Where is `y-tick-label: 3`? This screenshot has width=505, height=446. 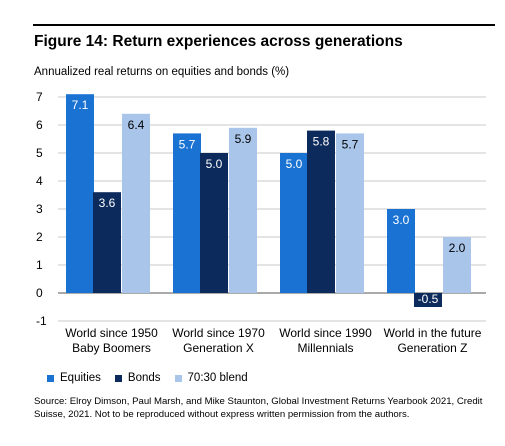
y-tick-label: 3 is located at coordinates (39, 209).